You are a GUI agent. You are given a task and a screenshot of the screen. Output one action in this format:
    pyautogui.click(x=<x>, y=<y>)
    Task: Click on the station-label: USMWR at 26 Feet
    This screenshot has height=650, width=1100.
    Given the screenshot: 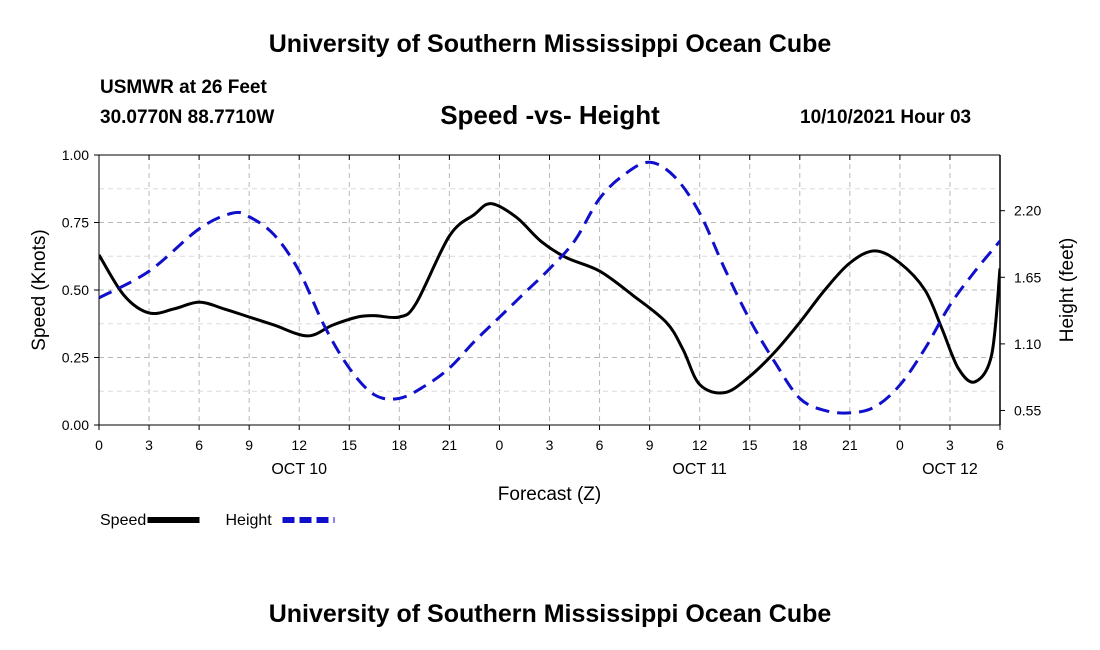 What is the action you would take?
    pyautogui.click(x=183, y=87)
    